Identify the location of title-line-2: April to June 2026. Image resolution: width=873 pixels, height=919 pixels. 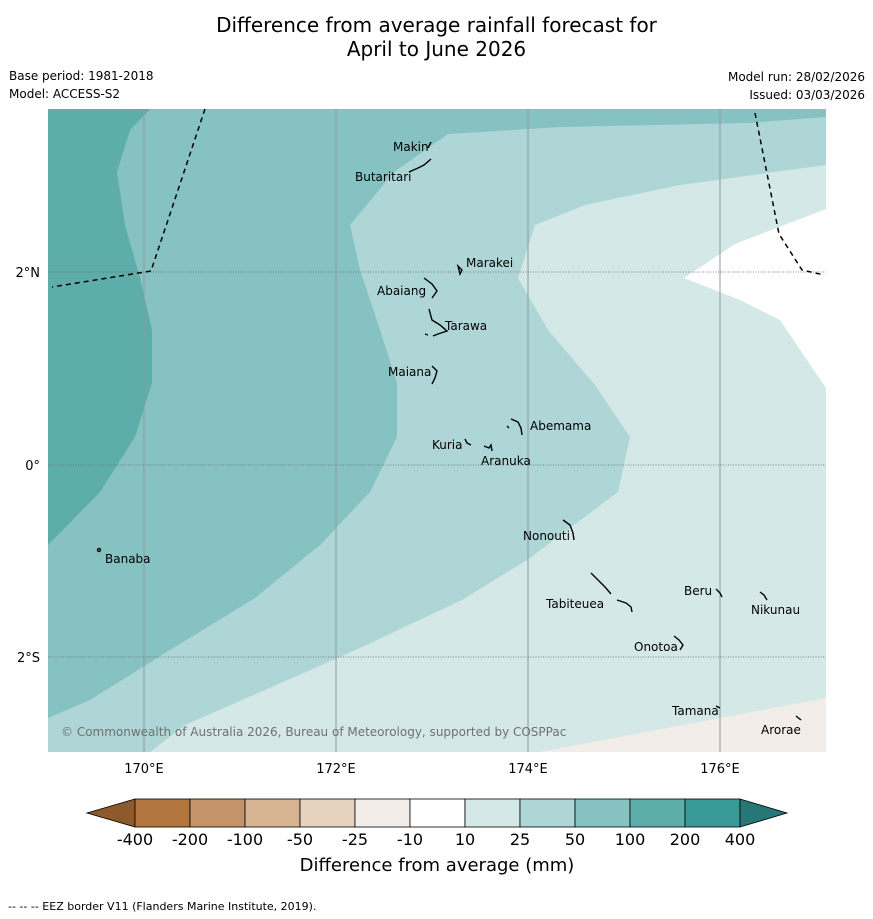
(436, 49).